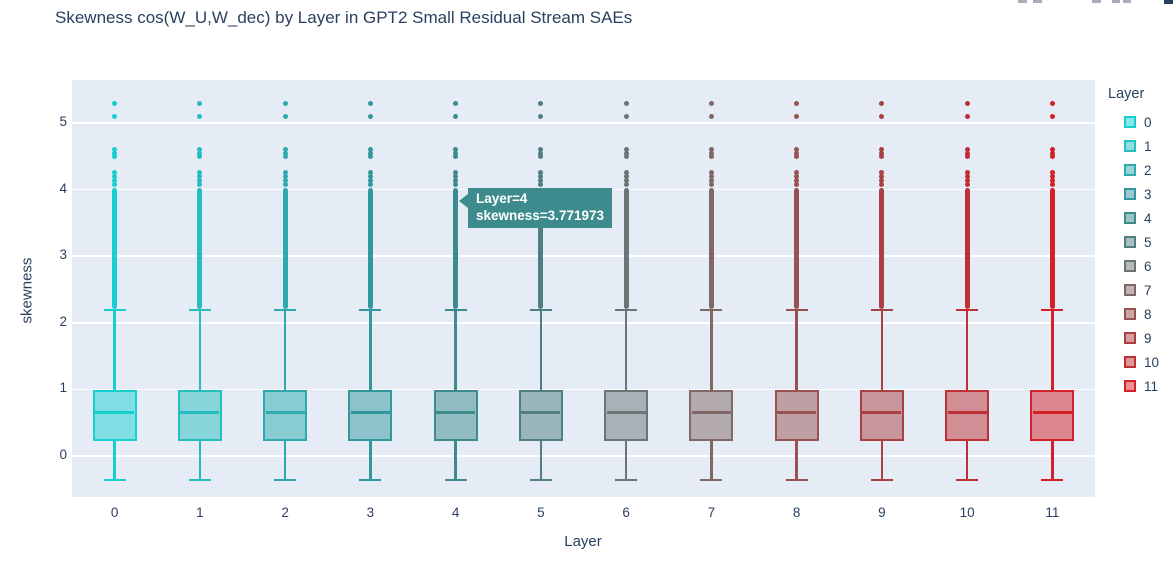  I want to click on tooltip-line-skewness: skewness=3.771973, so click(540, 215).